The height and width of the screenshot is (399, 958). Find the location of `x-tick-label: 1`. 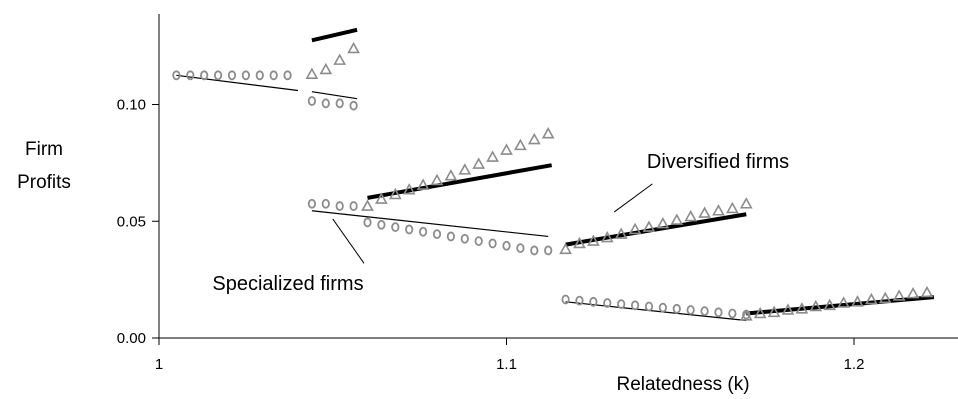

x-tick-label: 1 is located at coordinates (159, 364).